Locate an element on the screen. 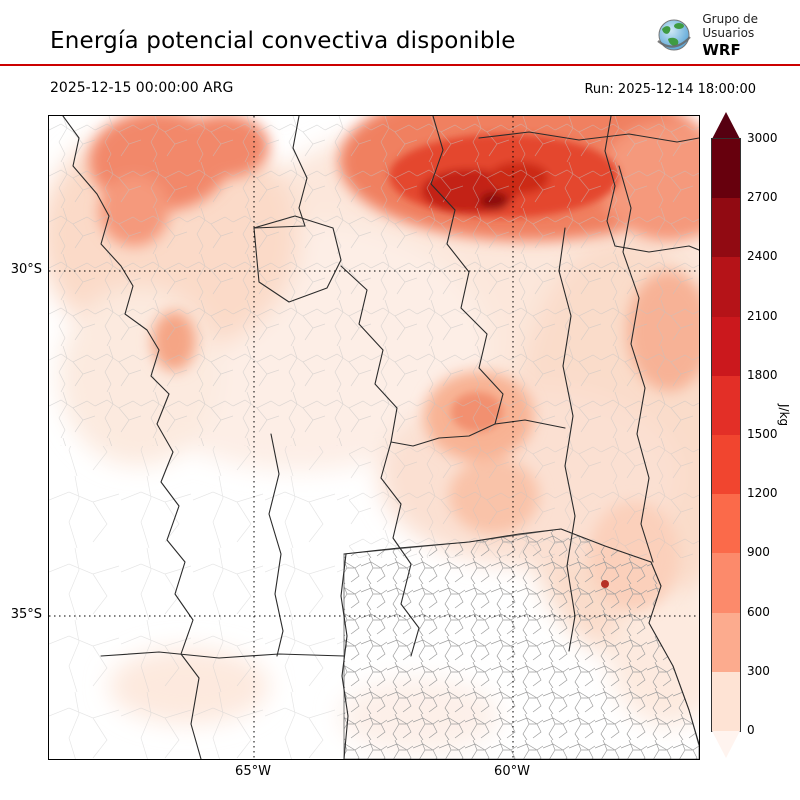 This screenshot has width=800, height=800. page-title: Energía potencial convectiva disponible is located at coordinates (283, 41).